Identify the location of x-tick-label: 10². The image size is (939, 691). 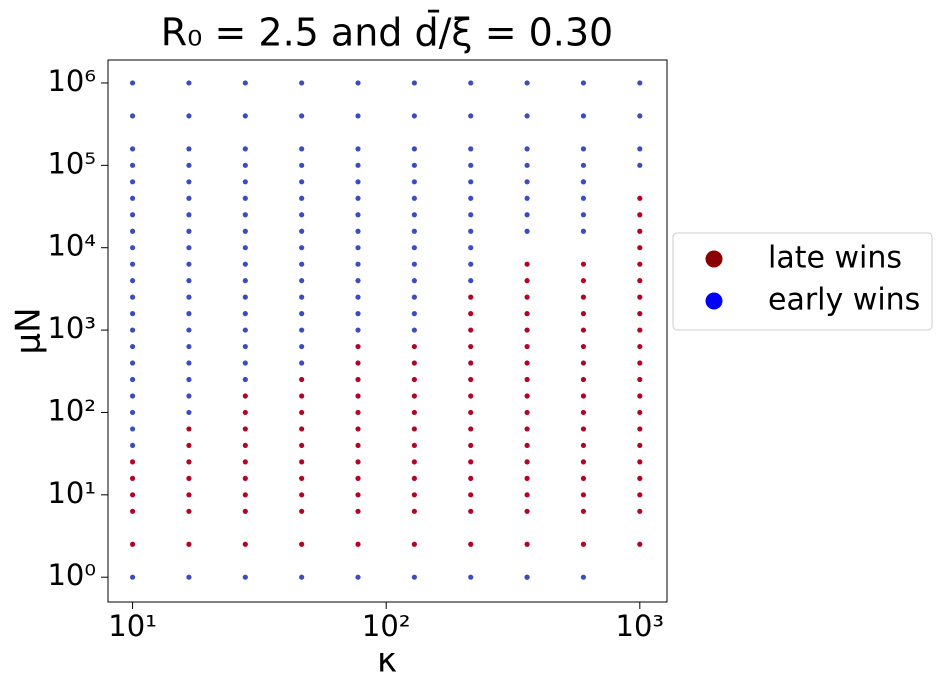
(386, 626).